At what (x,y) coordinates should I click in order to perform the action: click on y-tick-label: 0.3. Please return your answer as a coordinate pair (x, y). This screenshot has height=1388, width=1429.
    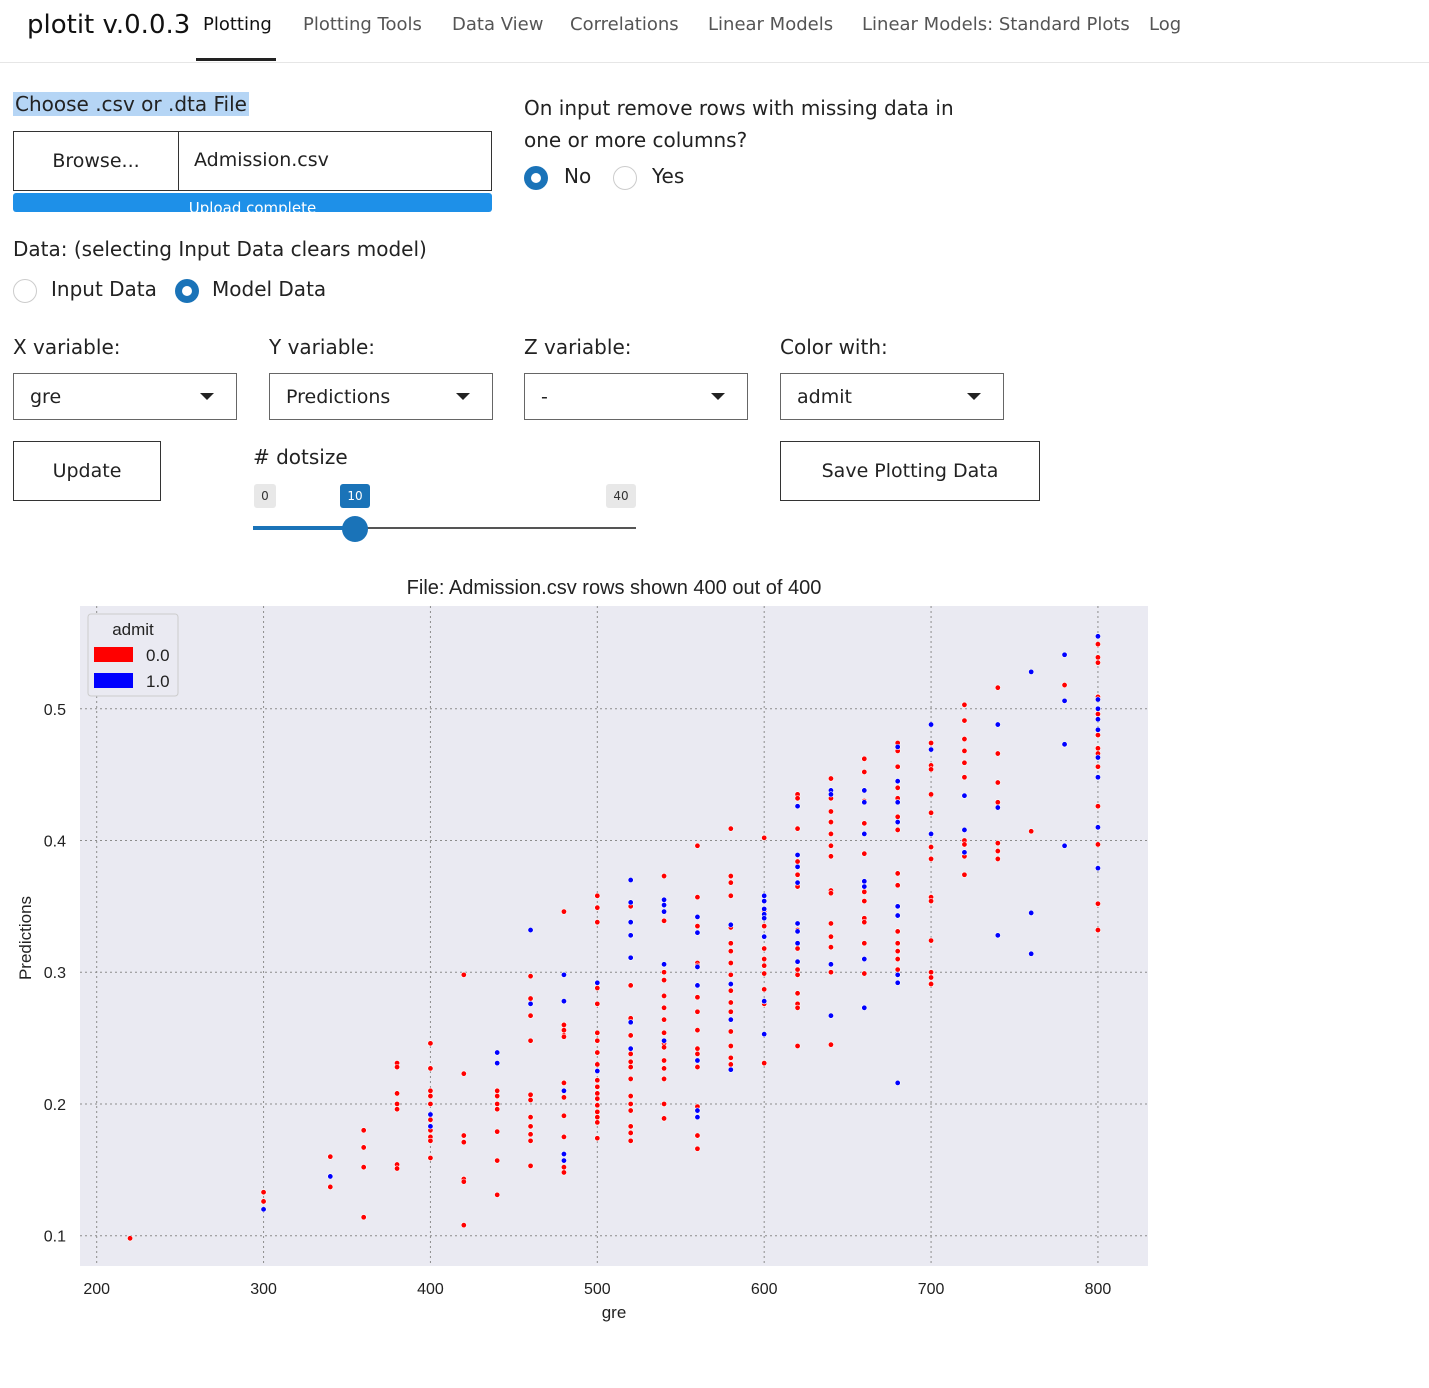
    Looking at the image, I should click on (55, 973).